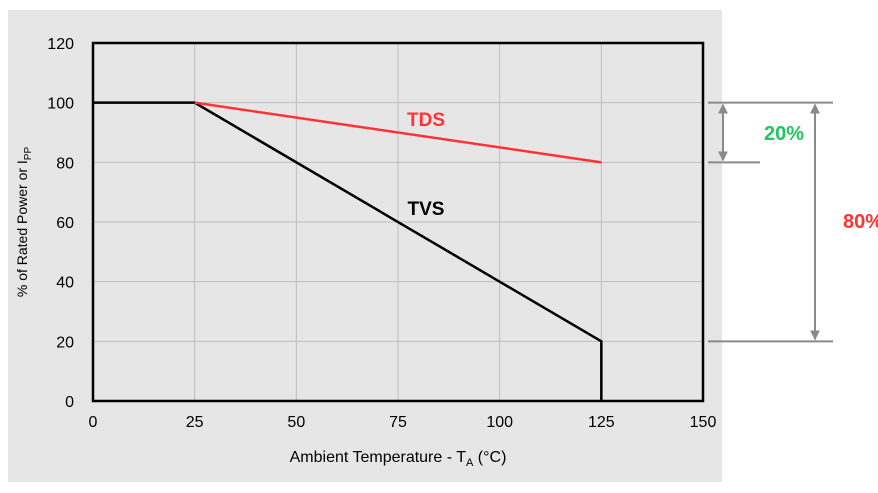 The height and width of the screenshot is (493, 878). Describe the element at coordinates (60, 104) in the screenshot. I see `y-tick-label: 100` at that location.